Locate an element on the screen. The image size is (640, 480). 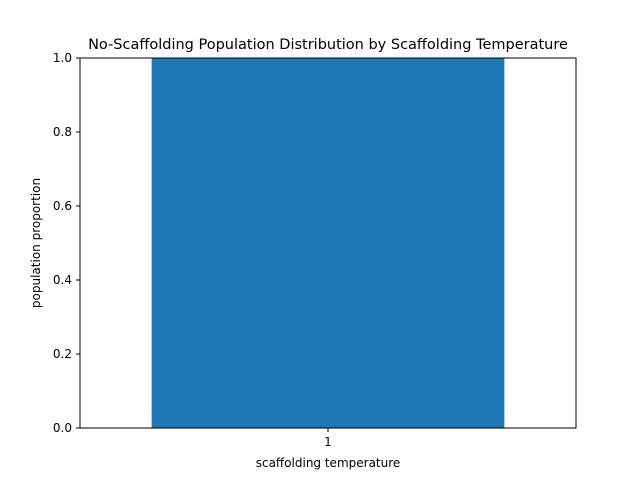
y-tick-label: 1.0 is located at coordinates (62, 58).